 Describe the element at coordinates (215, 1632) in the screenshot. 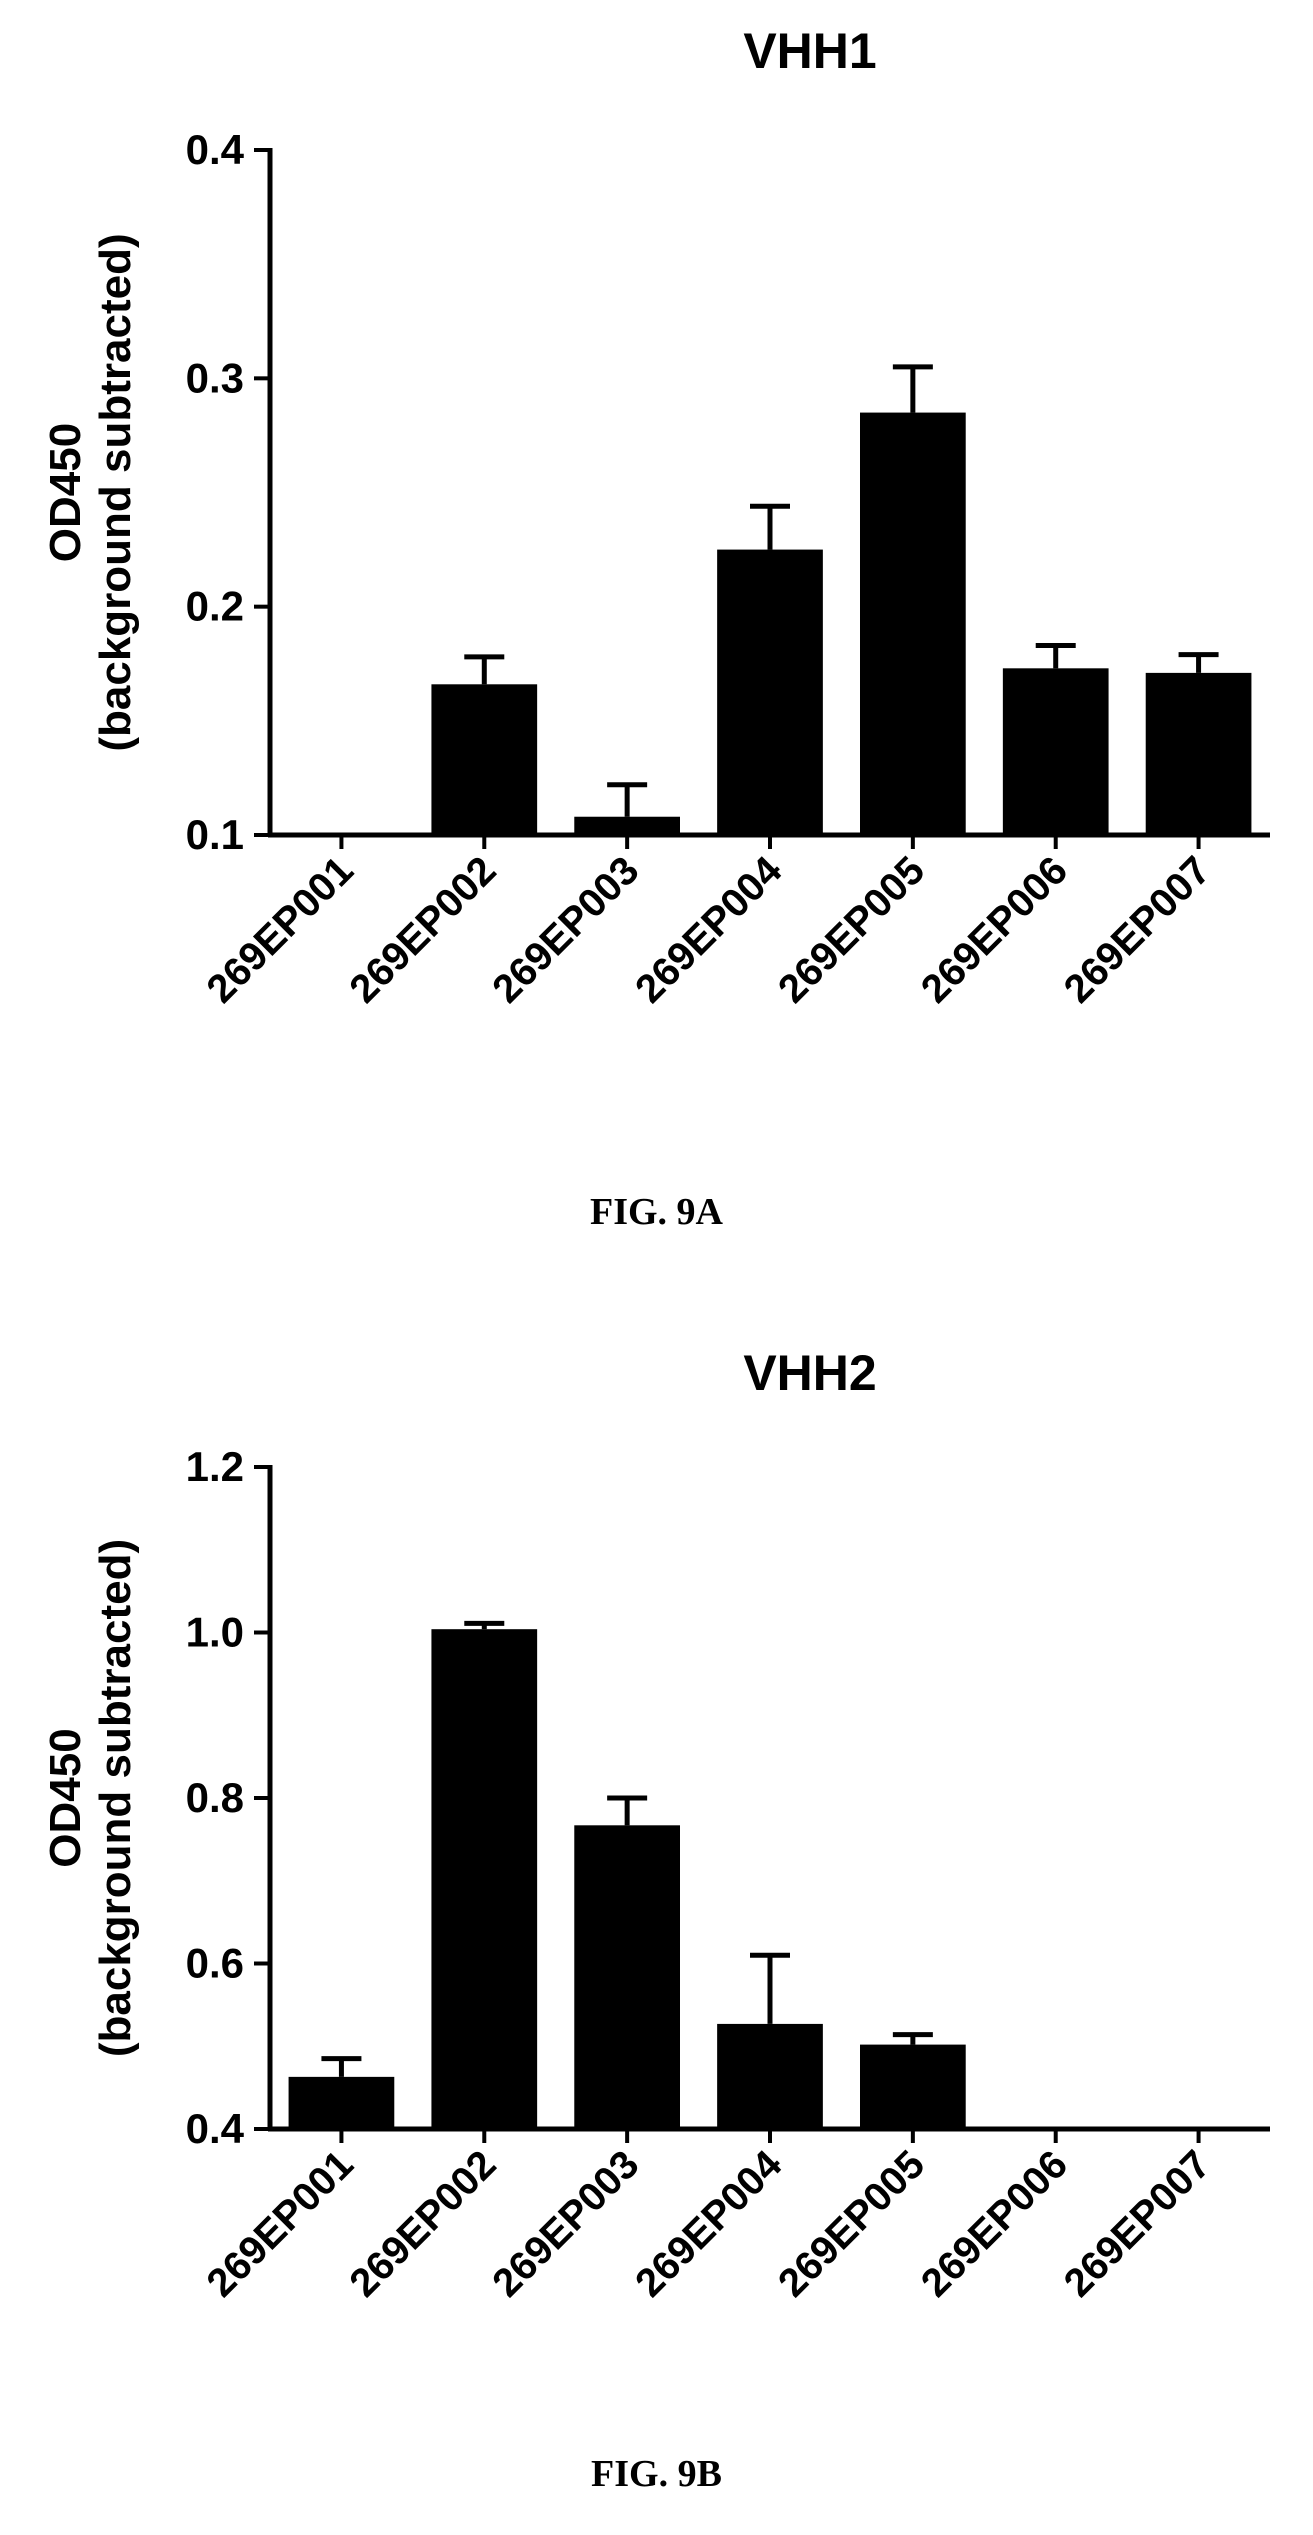

I see `y-tick-label: 1.0` at that location.